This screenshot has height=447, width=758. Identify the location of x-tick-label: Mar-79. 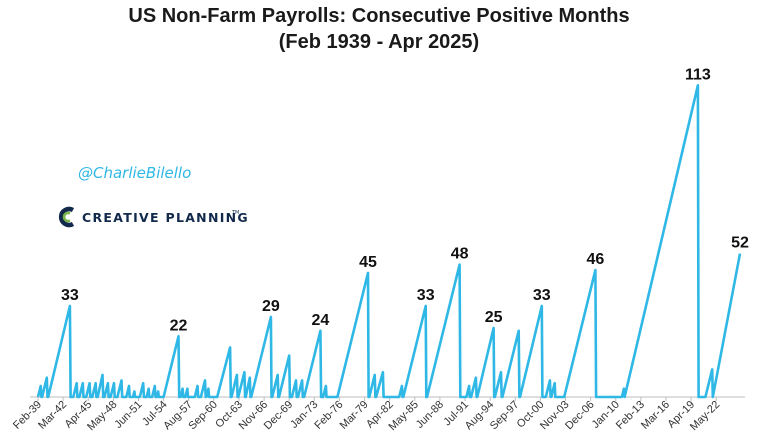
(354, 415).